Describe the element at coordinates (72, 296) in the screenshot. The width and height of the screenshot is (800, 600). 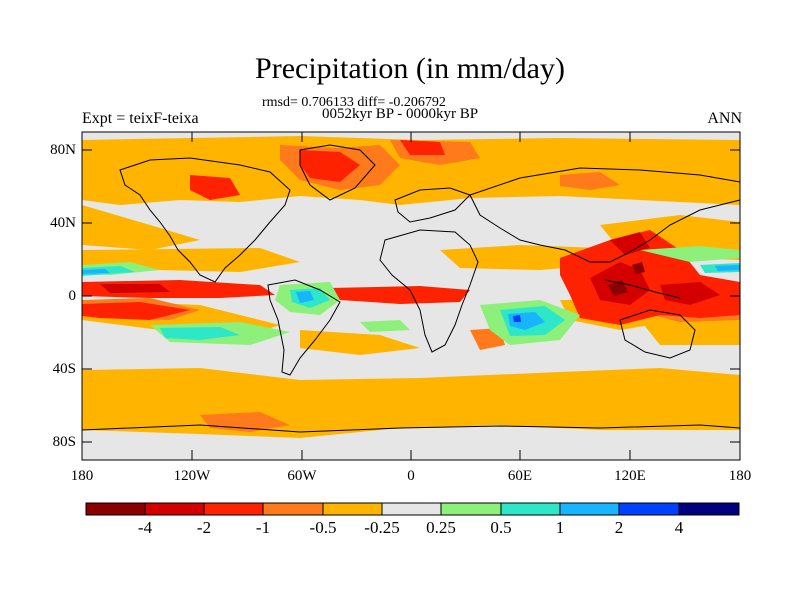
I see `y-label-0: 0` at that location.